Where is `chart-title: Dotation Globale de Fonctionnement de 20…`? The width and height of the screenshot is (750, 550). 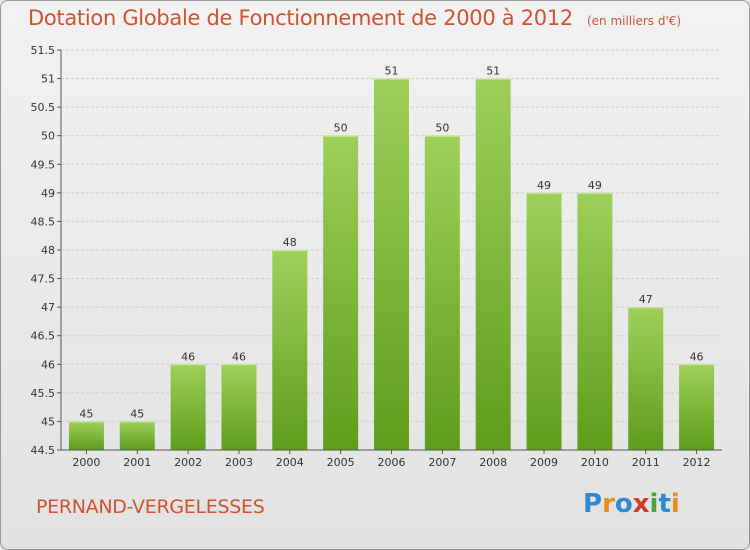 chart-title: Dotation Globale de Fonctionnement de 20… is located at coordinates (354, 18).